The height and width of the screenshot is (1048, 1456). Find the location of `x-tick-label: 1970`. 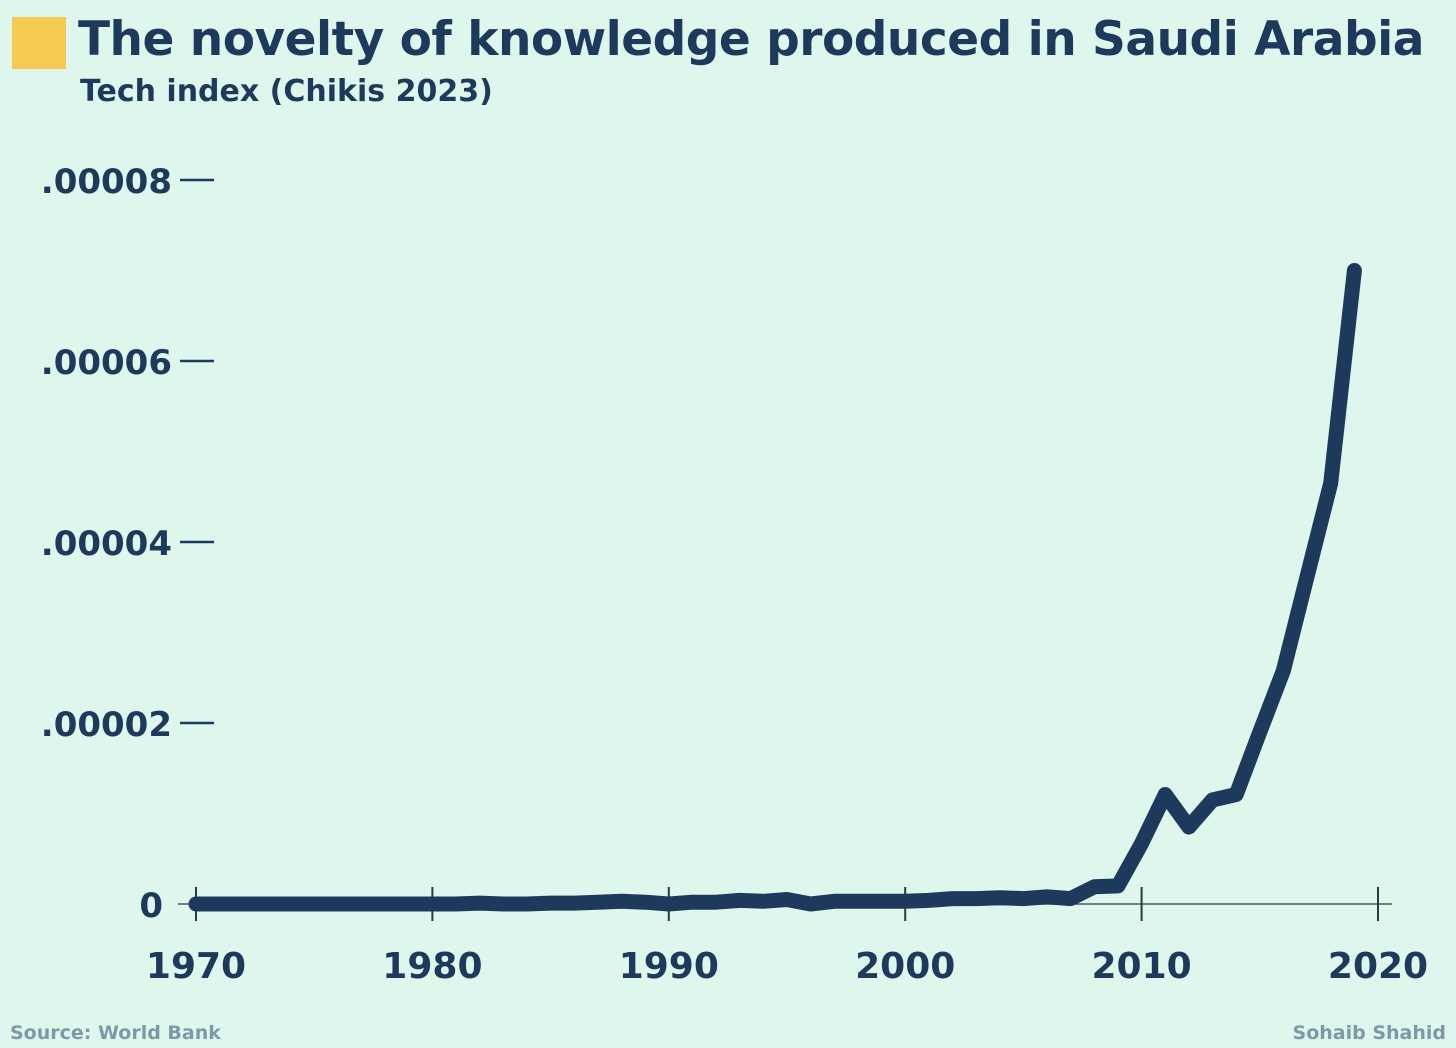

x-tick-label: 1970 is located at coordinates (196, 966).